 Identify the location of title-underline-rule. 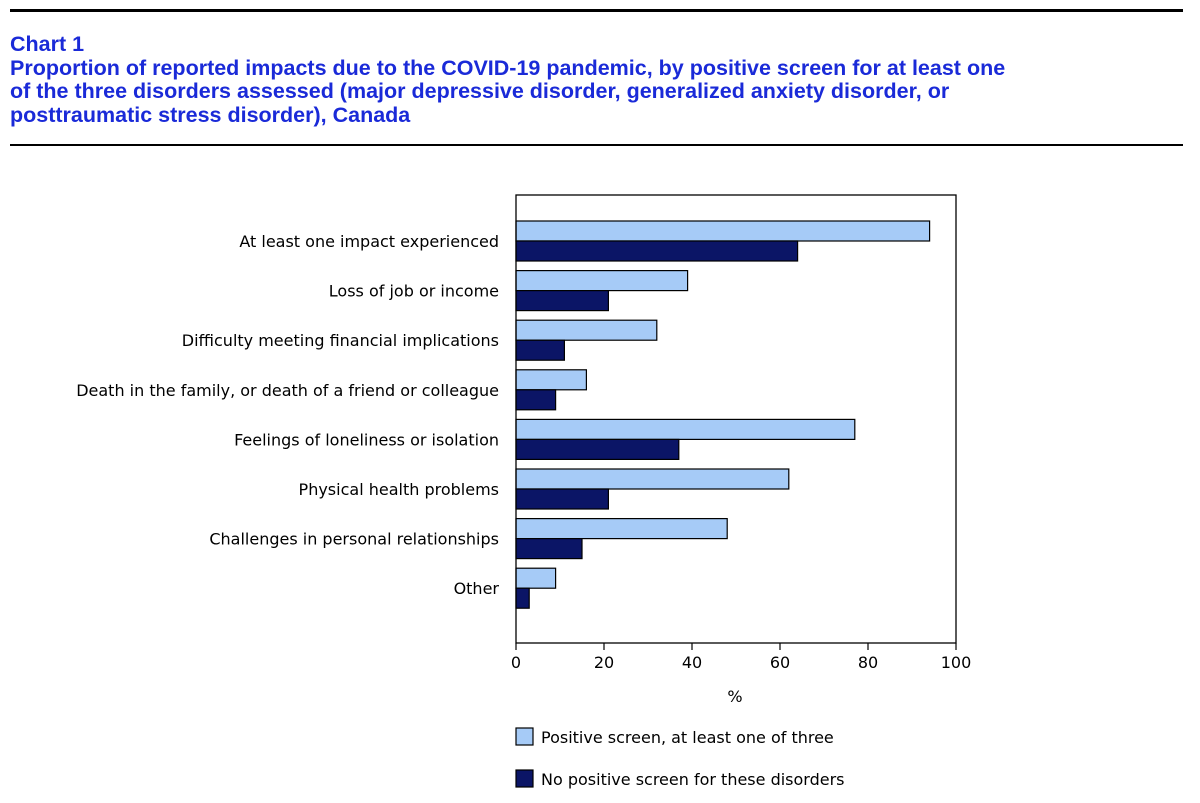
(596, 145).